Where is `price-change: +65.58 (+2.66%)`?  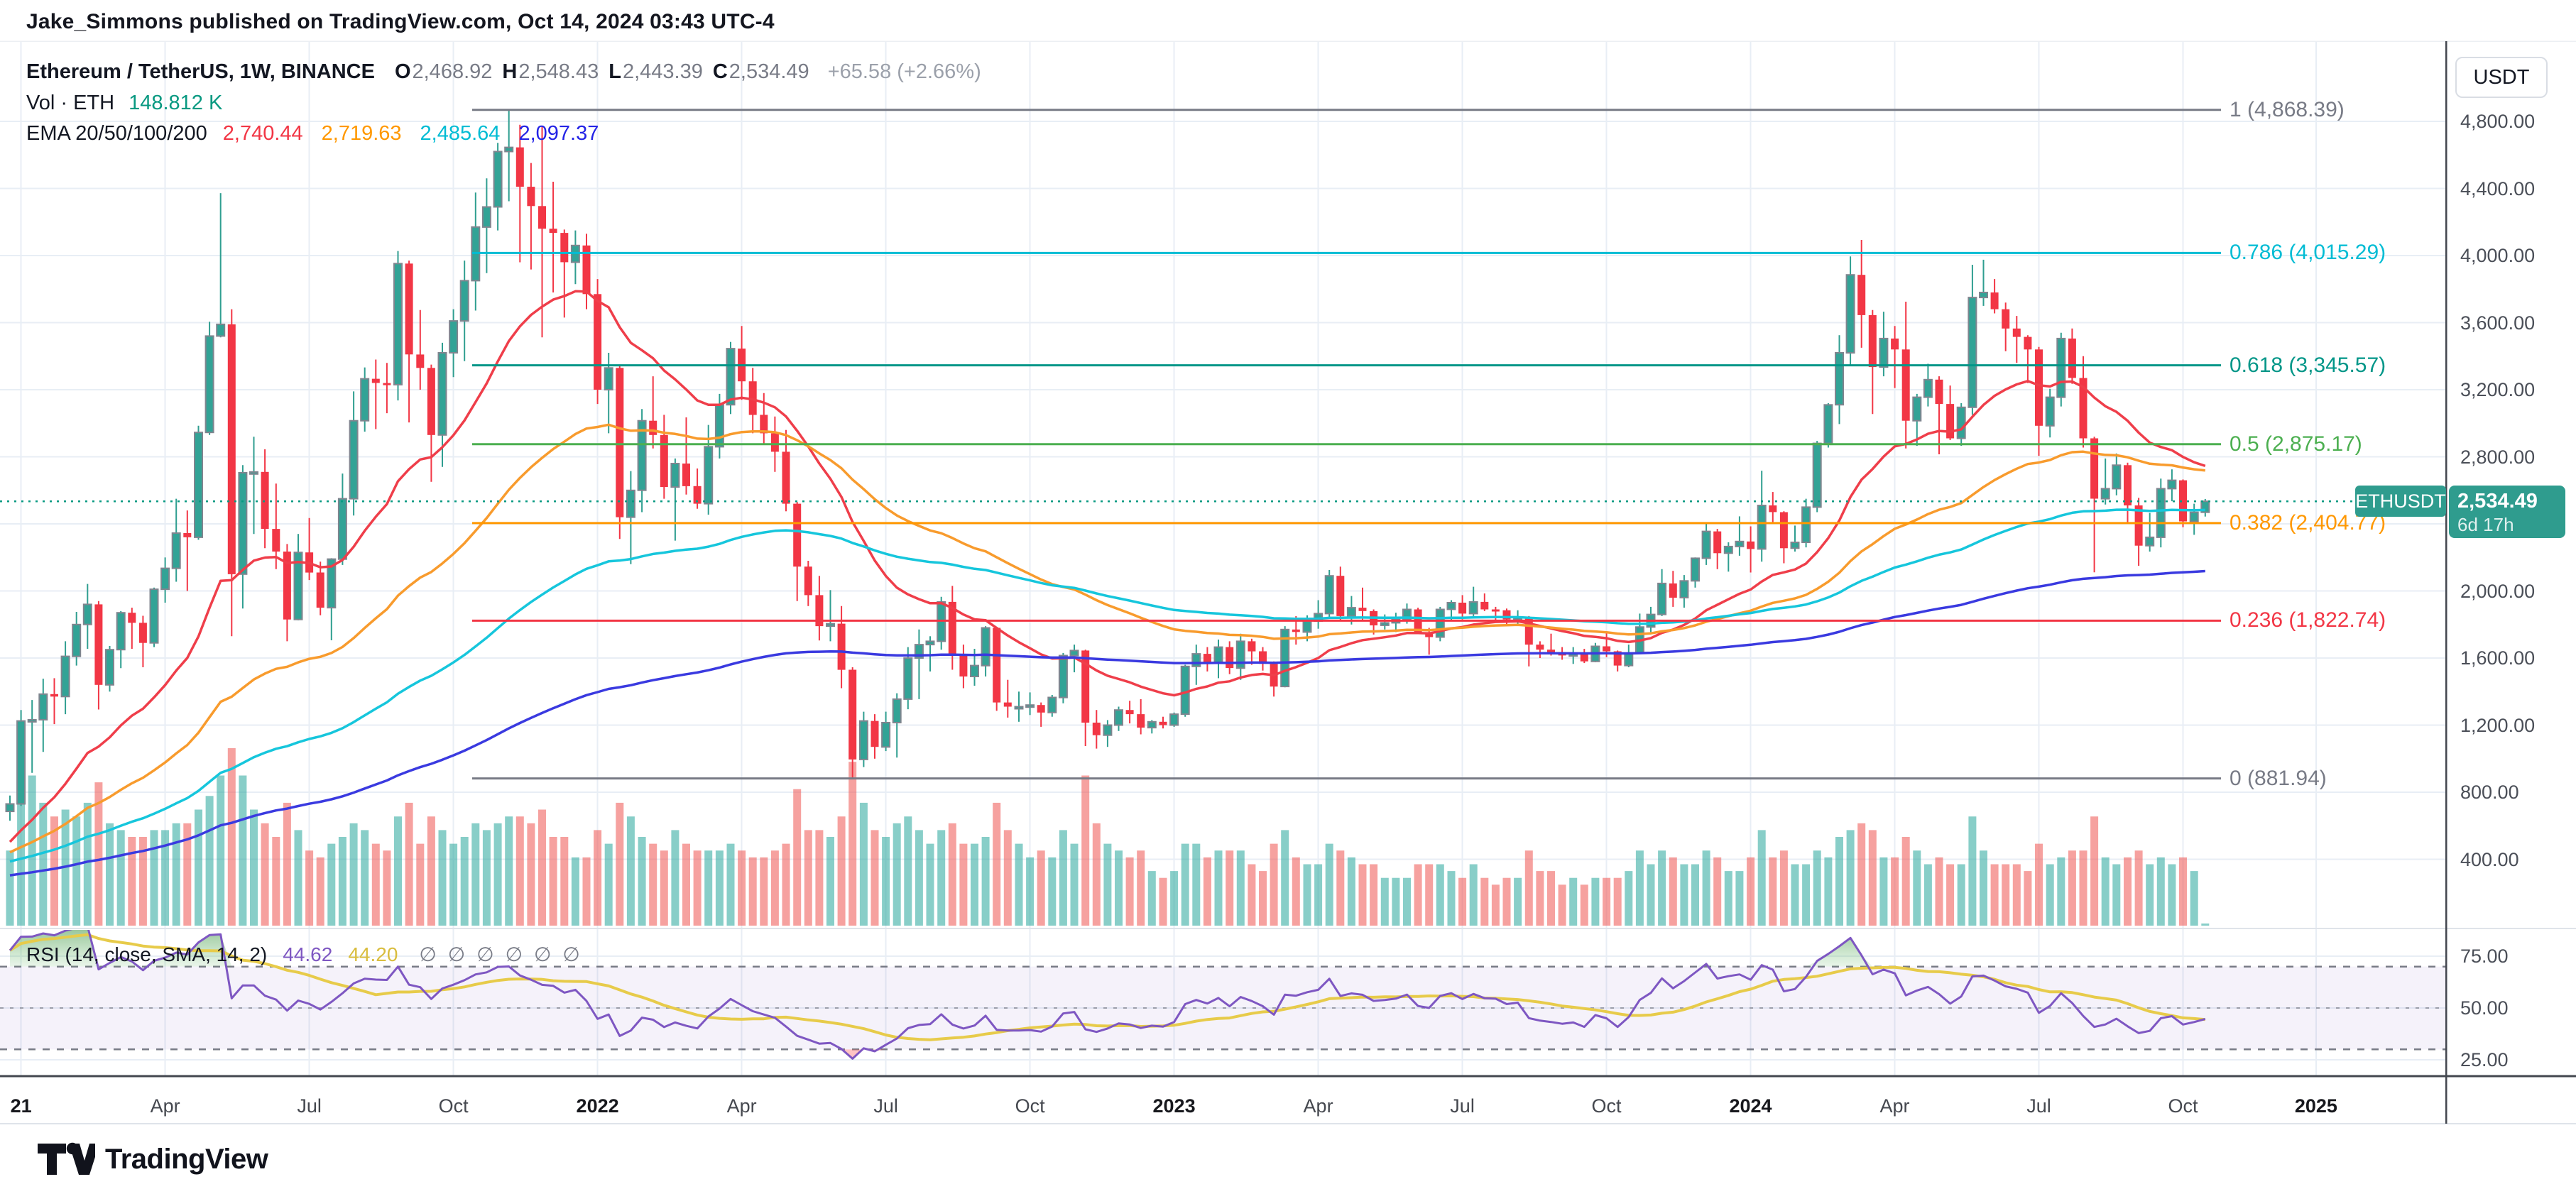
price-change: +65.58 (+2.66%) is located at coordinates (904, 71).